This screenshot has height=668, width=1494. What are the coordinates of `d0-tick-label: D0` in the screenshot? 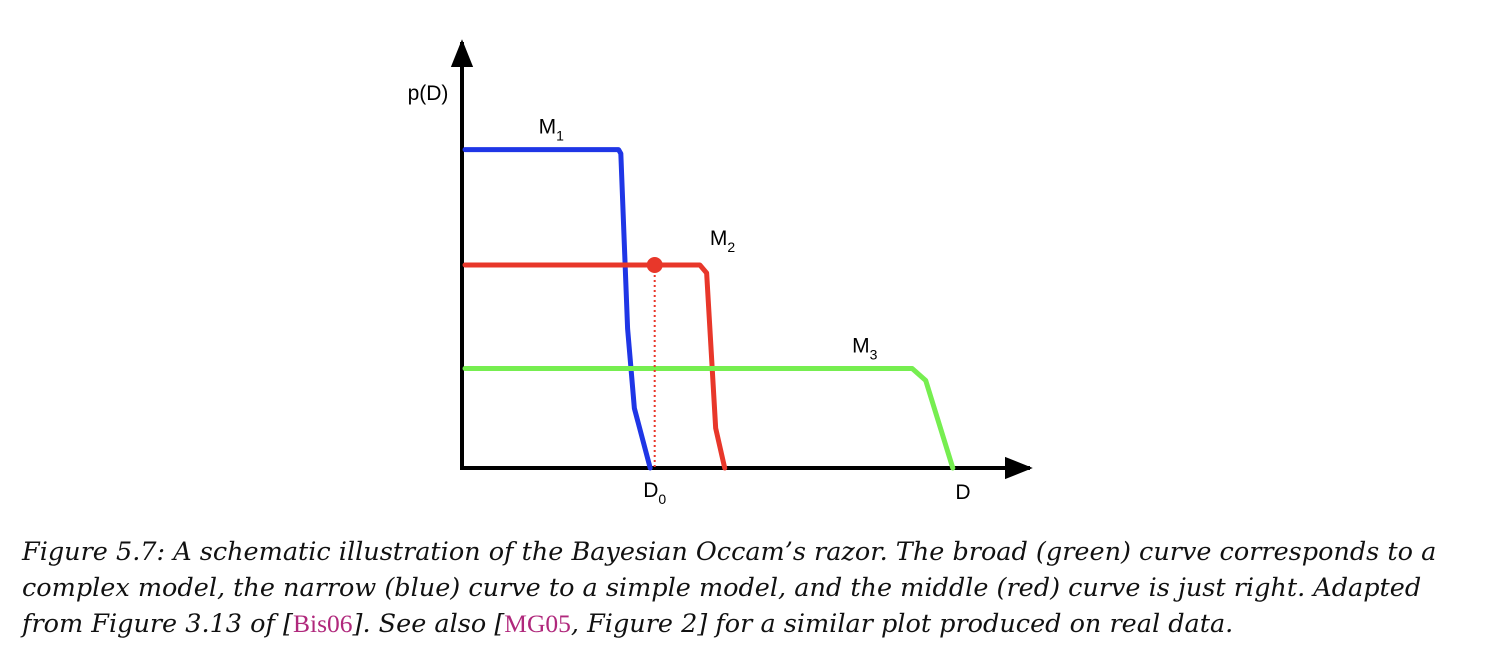 It's located at (654, 493).